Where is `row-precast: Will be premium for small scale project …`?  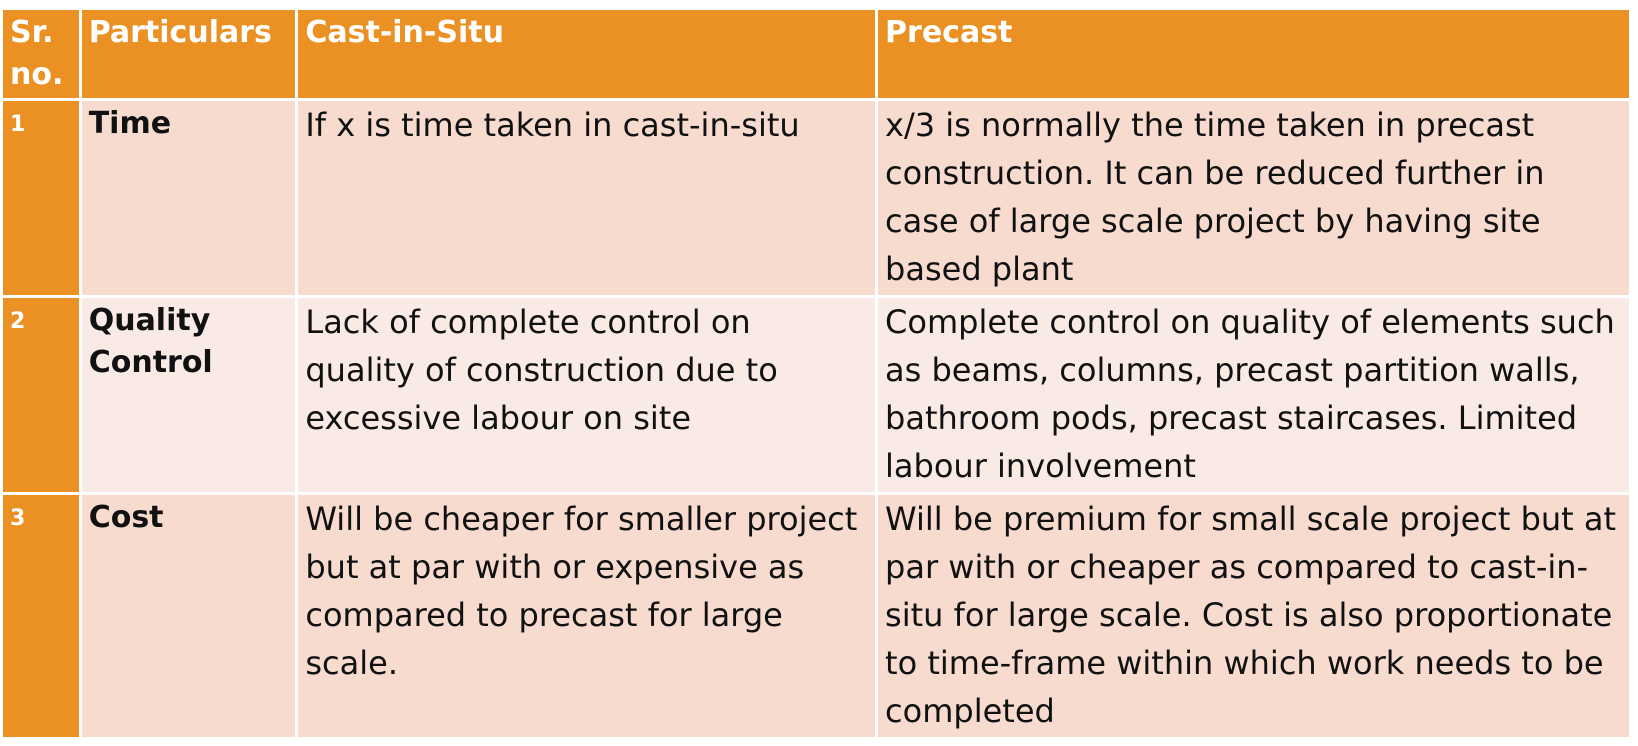
row-precast: Will be premium for small scale project … is located at coordinates (1253, 616).